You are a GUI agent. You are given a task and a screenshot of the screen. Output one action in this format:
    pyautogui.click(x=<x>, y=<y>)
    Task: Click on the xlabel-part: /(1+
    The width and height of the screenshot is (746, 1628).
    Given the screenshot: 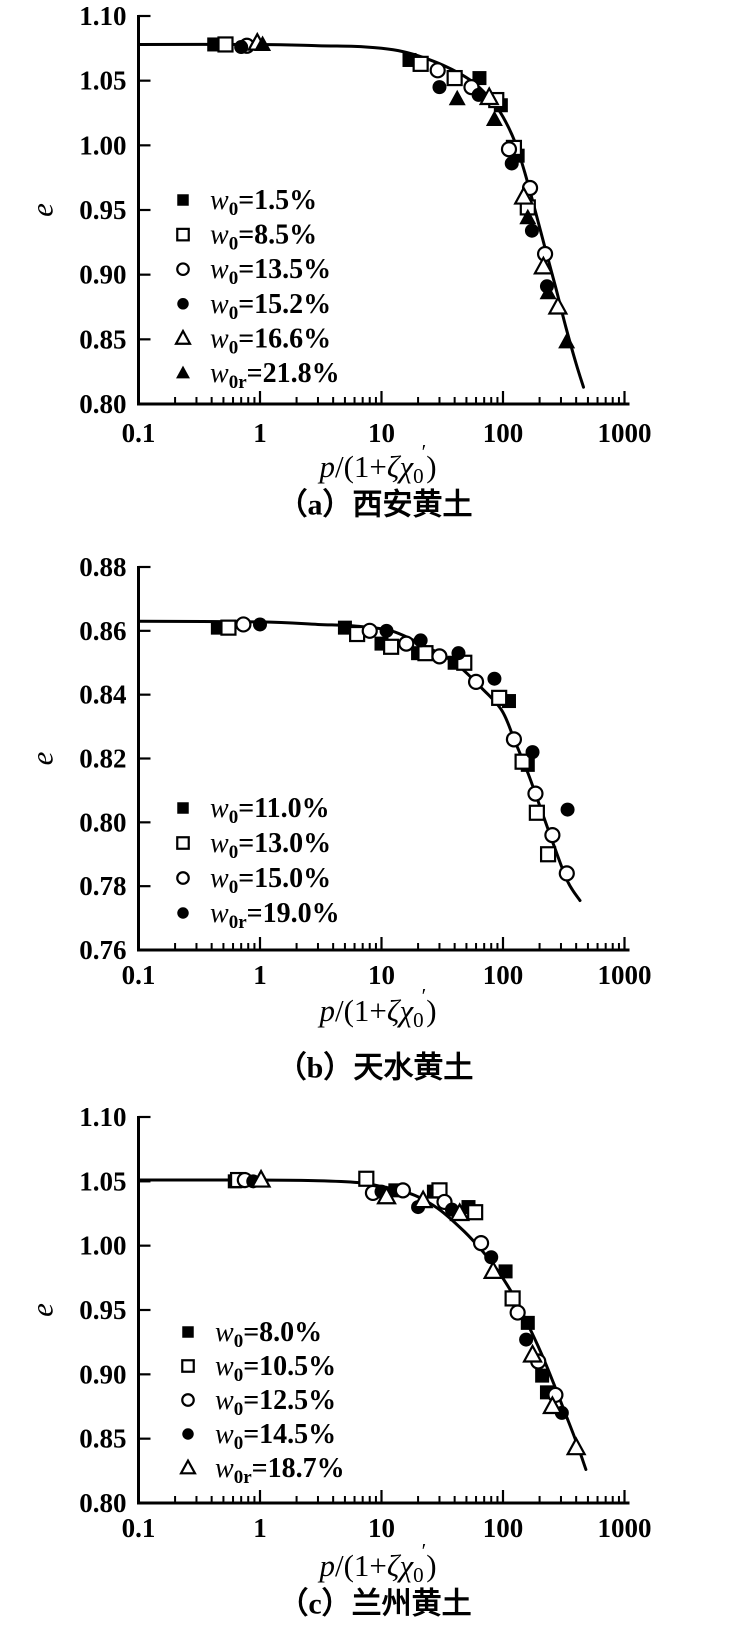 What is the action you would take?
    pyautogui.click(x=361, y=1565)
    